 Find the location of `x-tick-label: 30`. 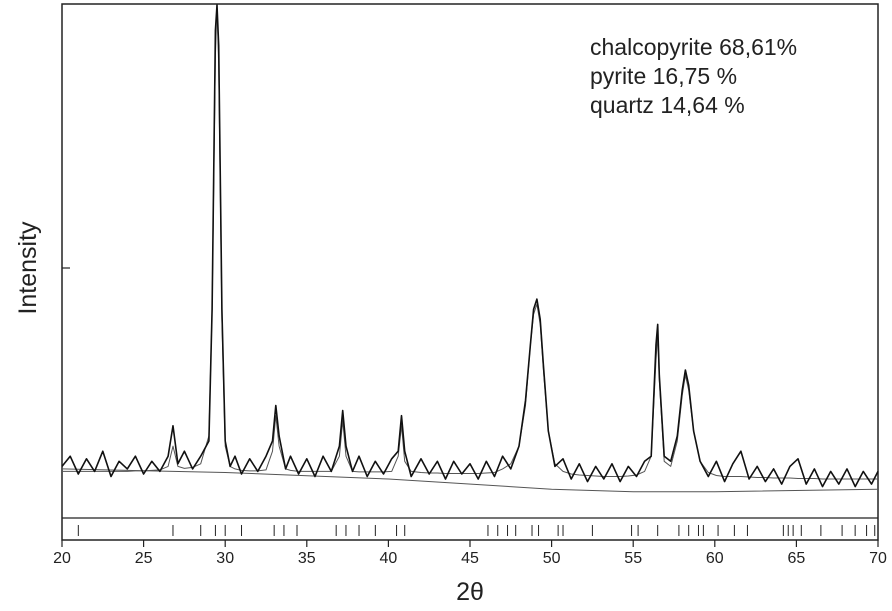

x-tick-label: 30 is located at coordinates (225, 558).